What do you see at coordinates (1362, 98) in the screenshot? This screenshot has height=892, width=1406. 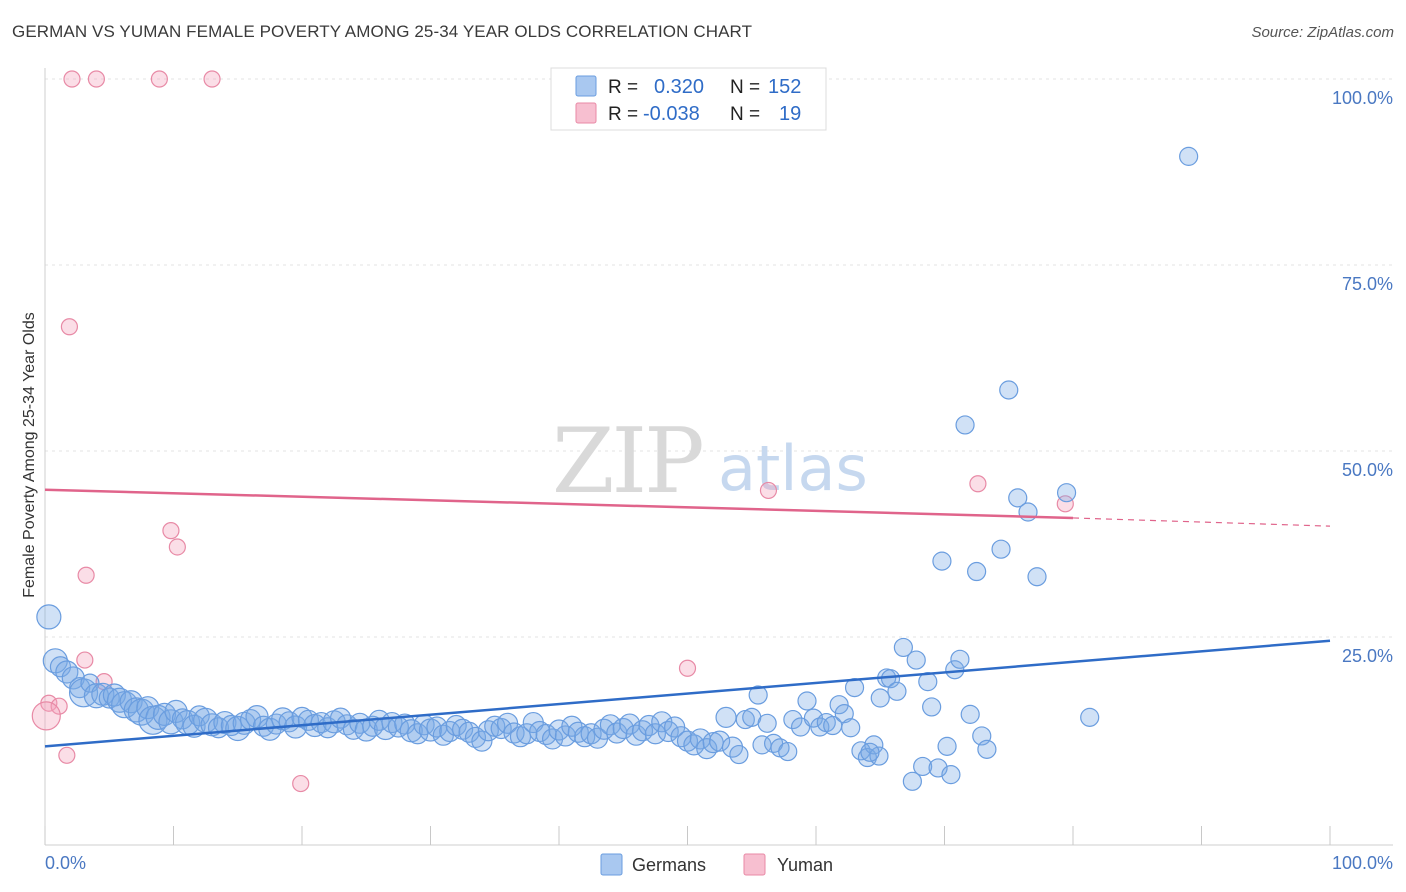 I see `y-tick-label-100: 100.0%` at bounding box center [1362, 98].